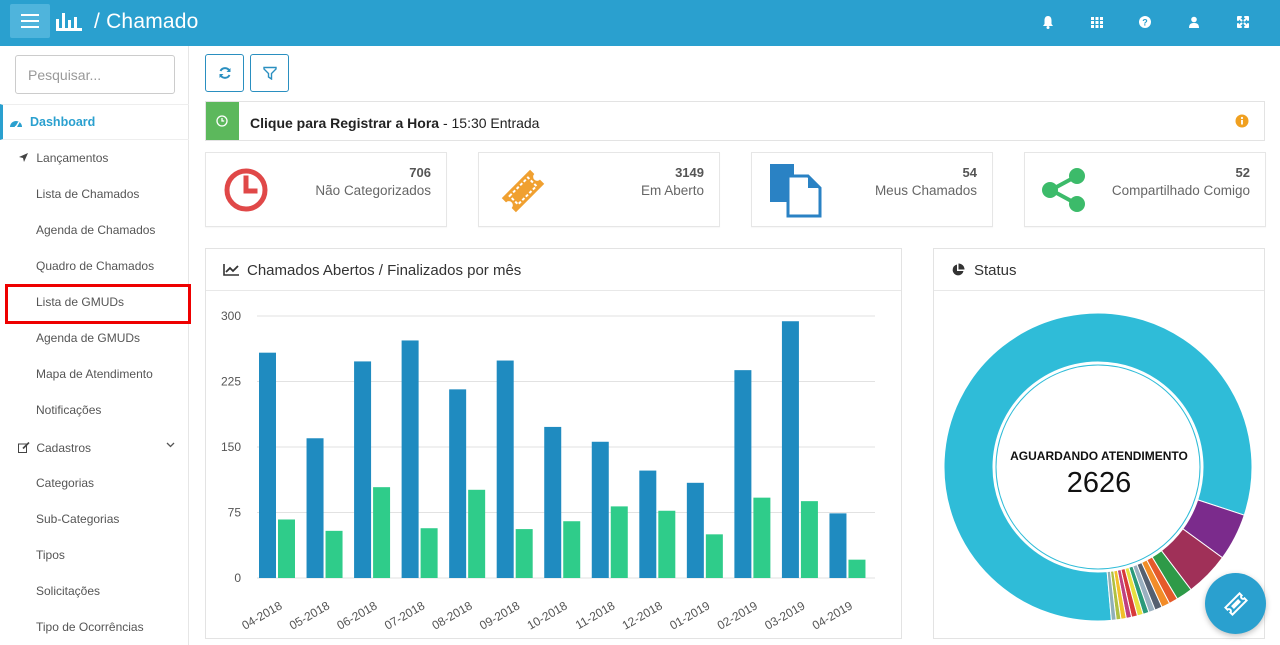 Image resolution: width=1280 pixels, height=645 pixels. Describe the element at coordinates (94, 374) in the screenshot. I see `sidebar-item-mapa-de-atendimento: Mapa de Atendimento` at that location.